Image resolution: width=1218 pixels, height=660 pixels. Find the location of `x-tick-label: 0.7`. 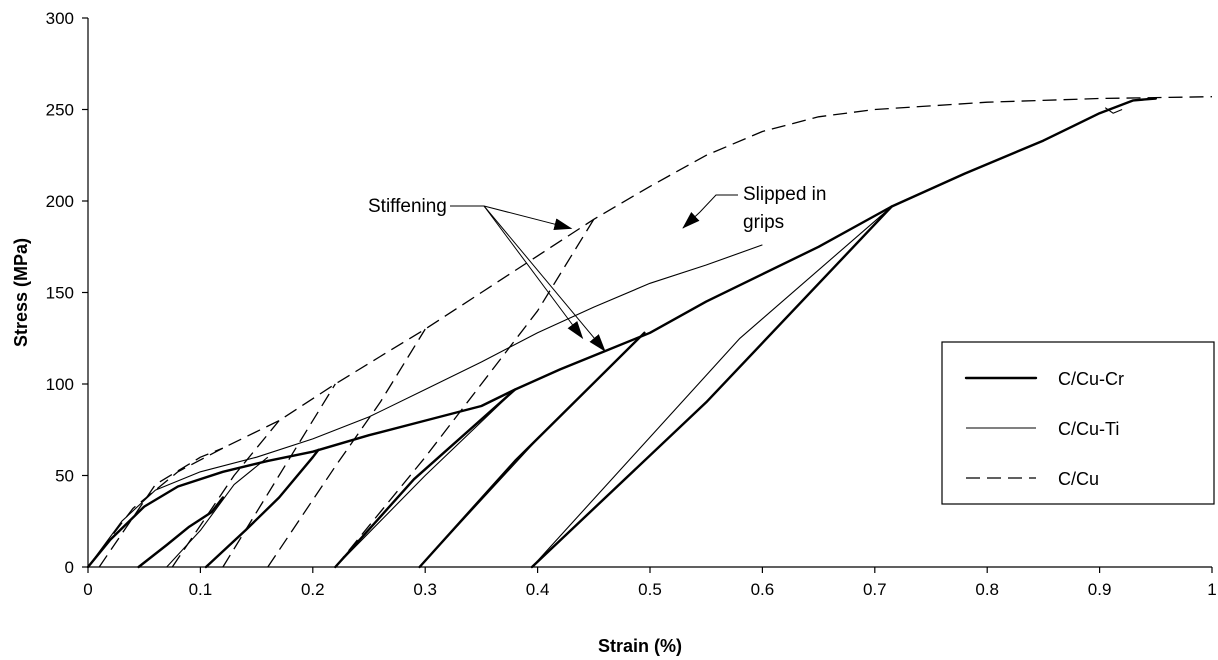

x-tick-label: 0.7 is located at coordinates (875, 589).